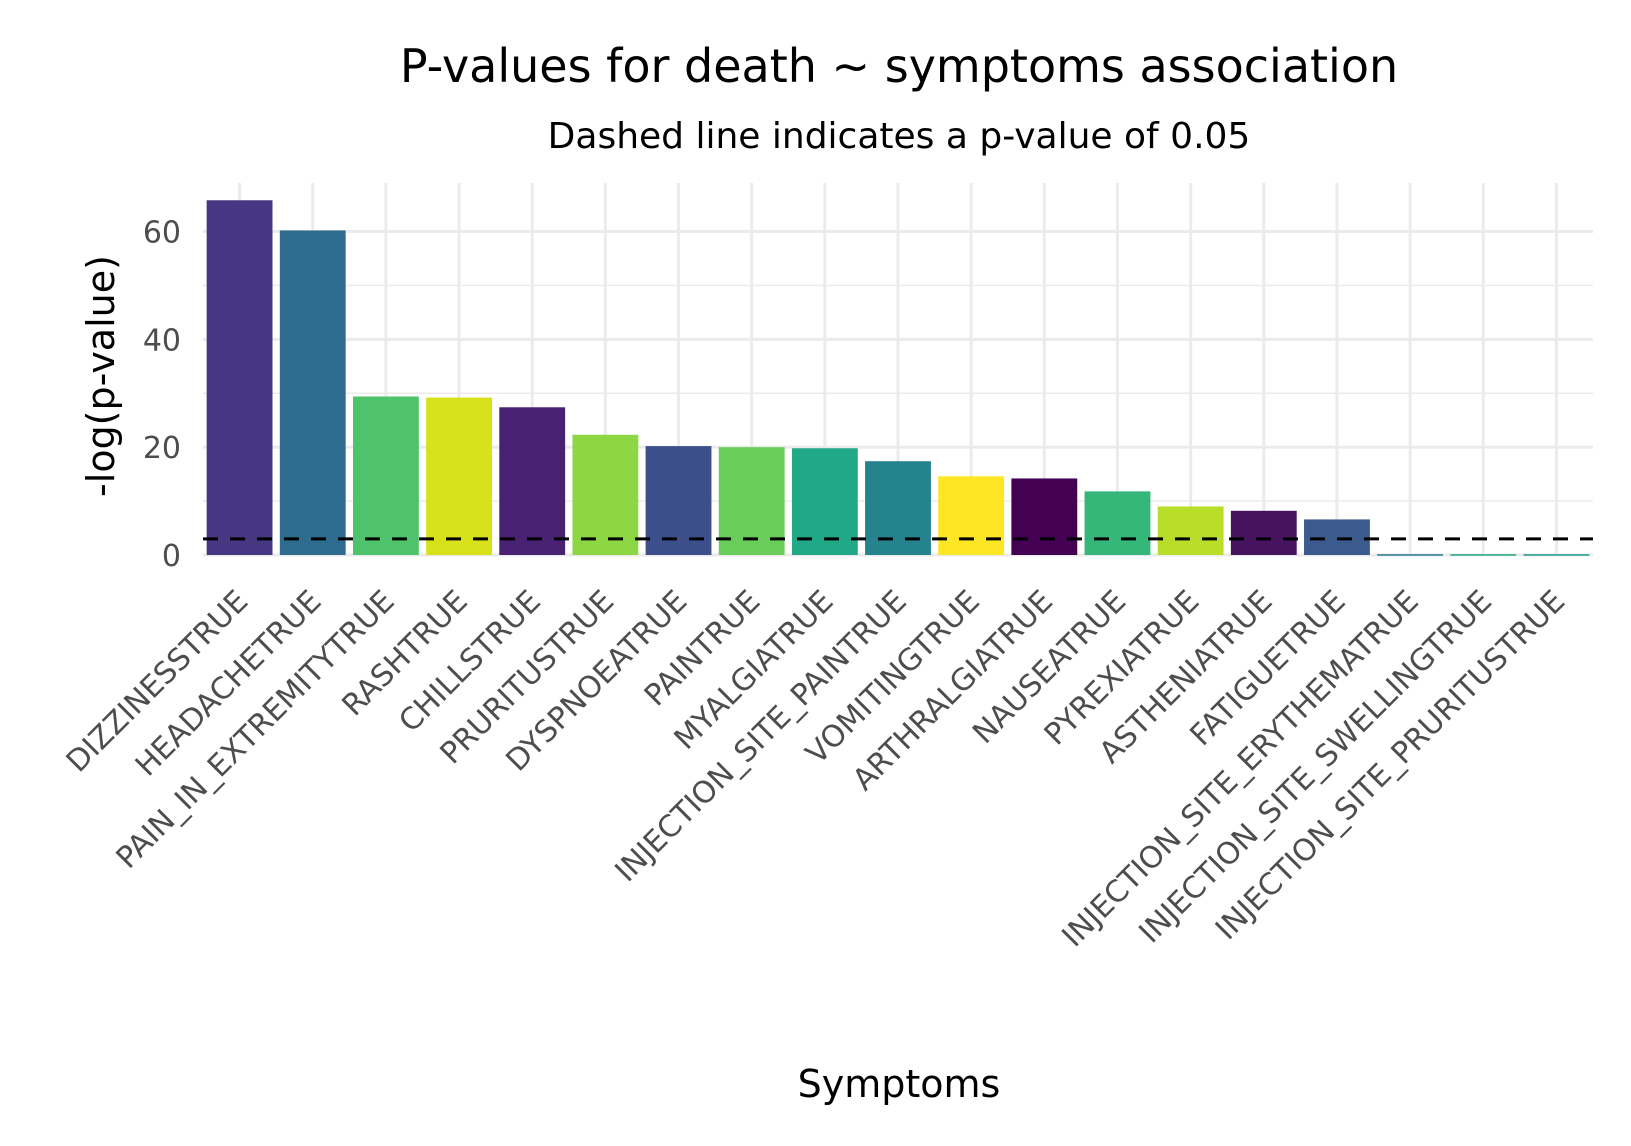 The height and width of the screenshot is (1146, 1631). What do you see at coordinates (162, 448) in the screenshot?
I see `y-tick-label: 20` at bounding box center [162, 448].